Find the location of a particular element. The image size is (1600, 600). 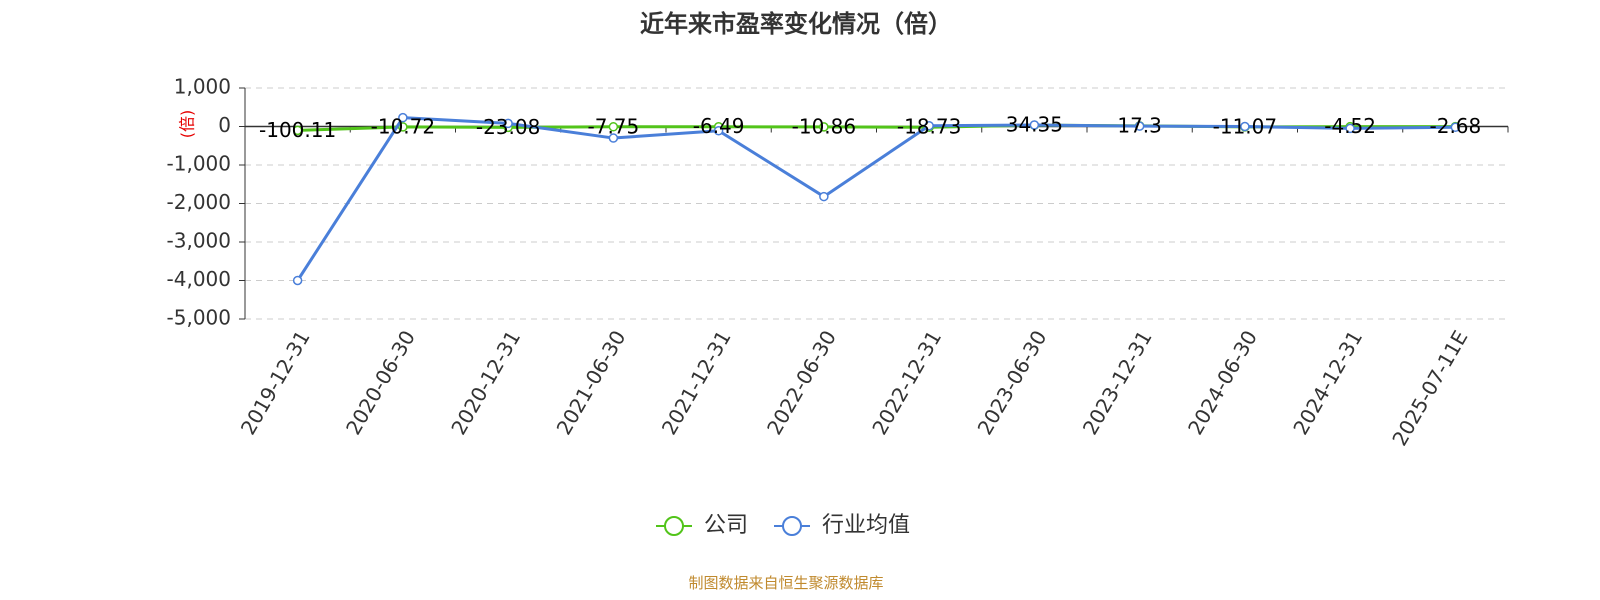

source-note: 制图数据来自恒生聚源数据库 is located at coordinates (785, 583).